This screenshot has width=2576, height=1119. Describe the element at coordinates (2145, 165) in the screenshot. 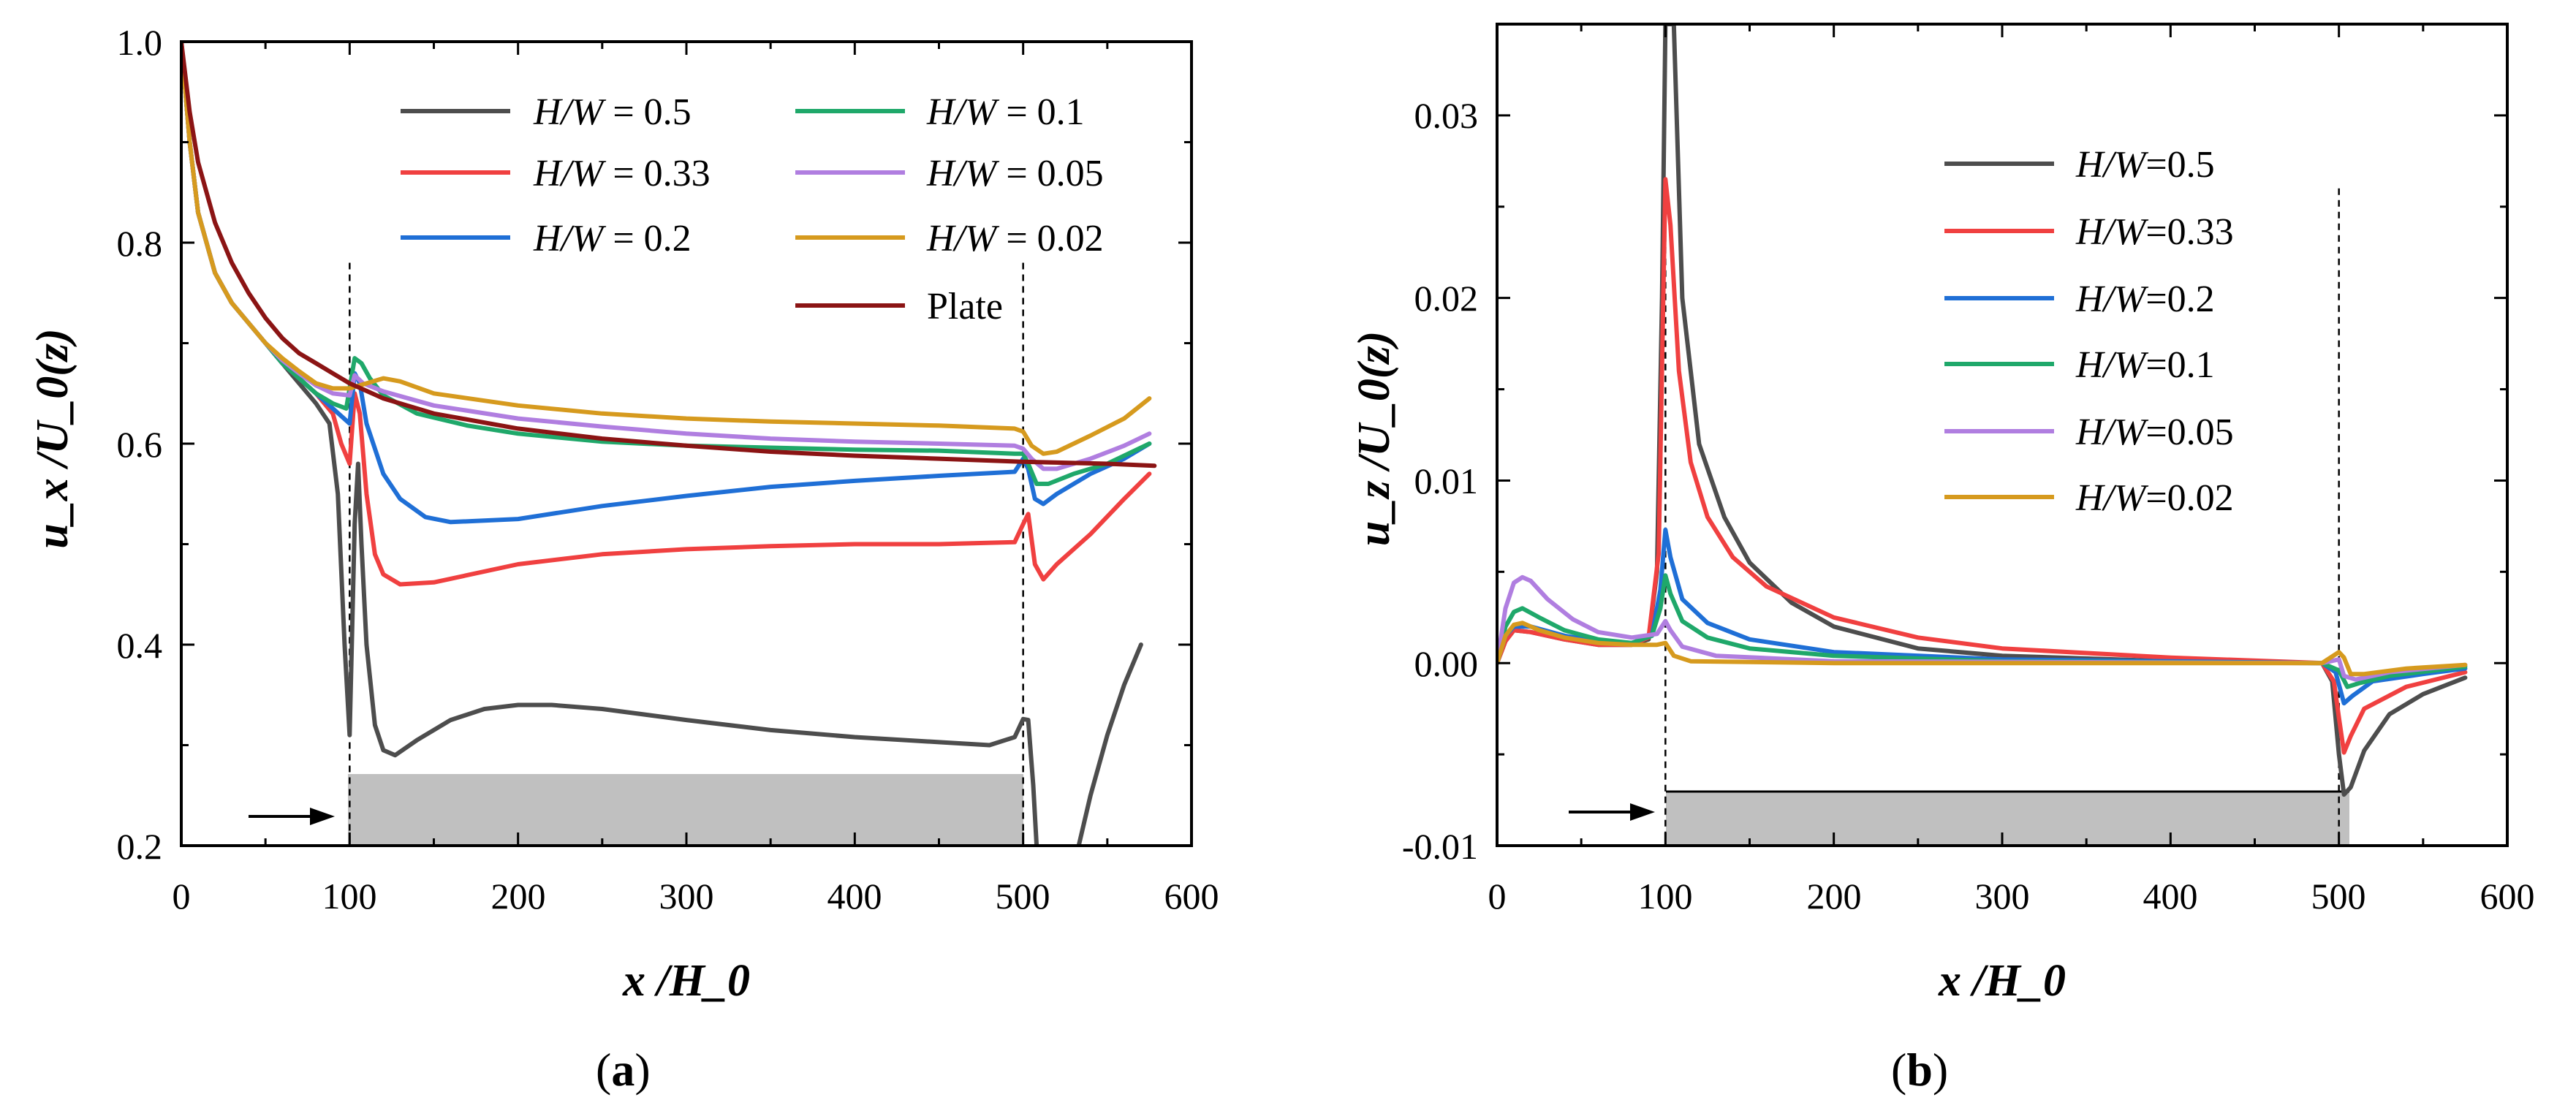

I see `legend-label: H/W=0.5` at that location.